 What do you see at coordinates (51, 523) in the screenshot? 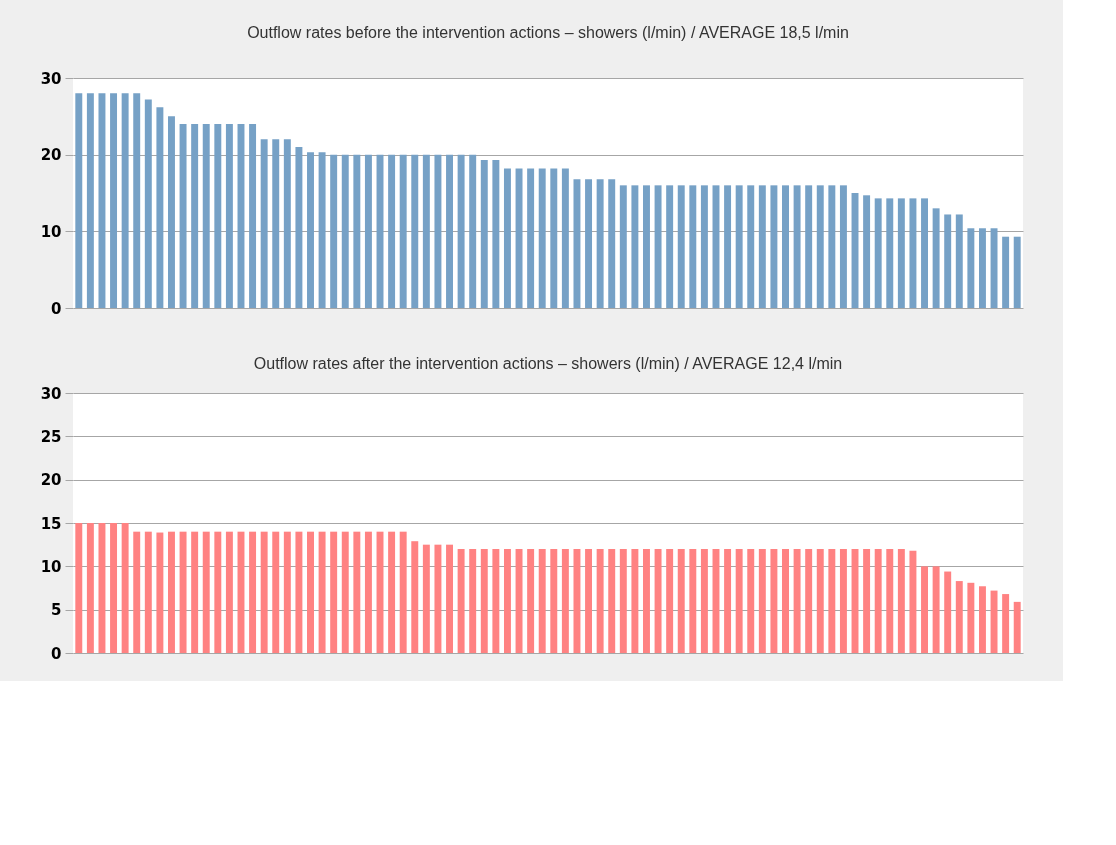
I see `y-tick-label: 15` at bounding box center [51, 523].